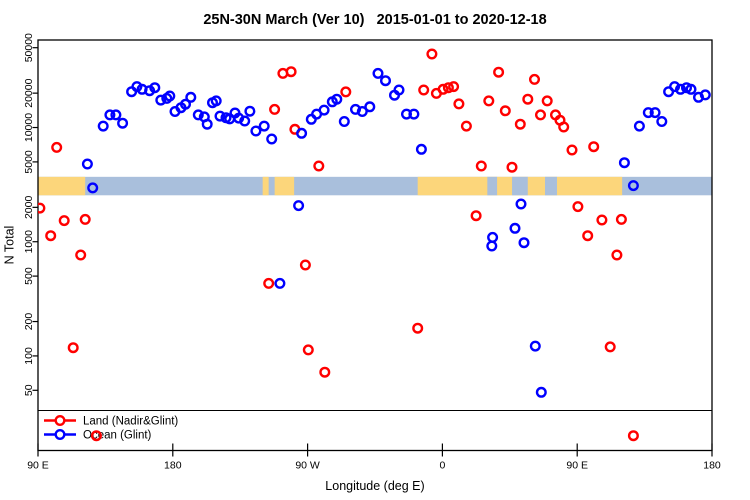 The image size is (750, 500). What do you see at coordinates (375, 425) in the screenshot?
I see `legend: Land (Nadir&Glint) Ocean (Glint)` at bounding box center [375, 425].